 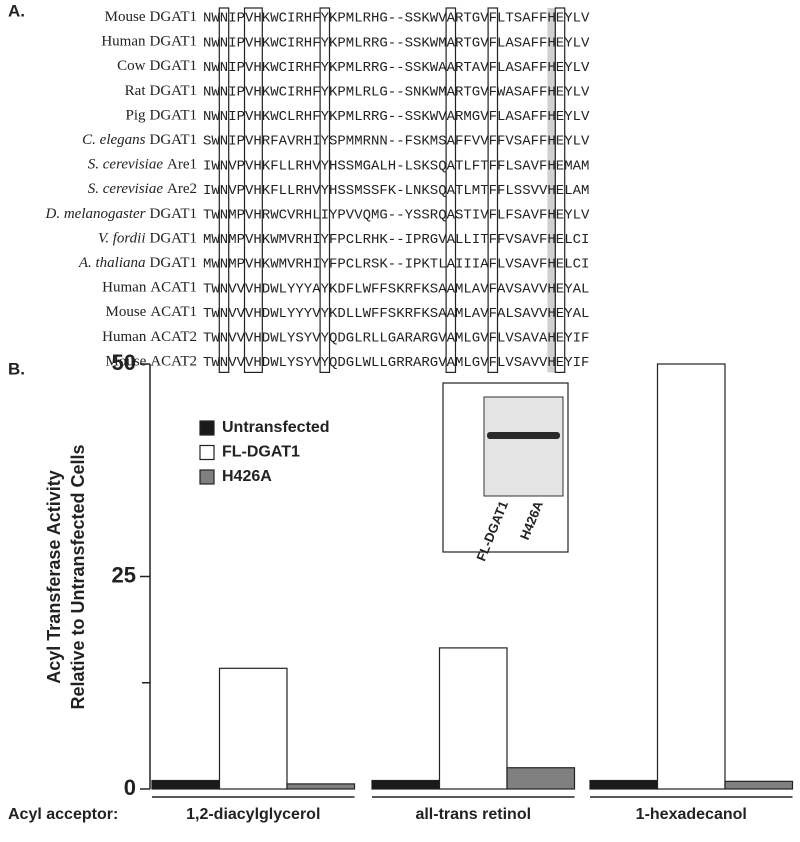 What do you see at coordinates (113, 140) in the screenshot?
I see `organism: C. elegans` at bounding box center [113, 140].